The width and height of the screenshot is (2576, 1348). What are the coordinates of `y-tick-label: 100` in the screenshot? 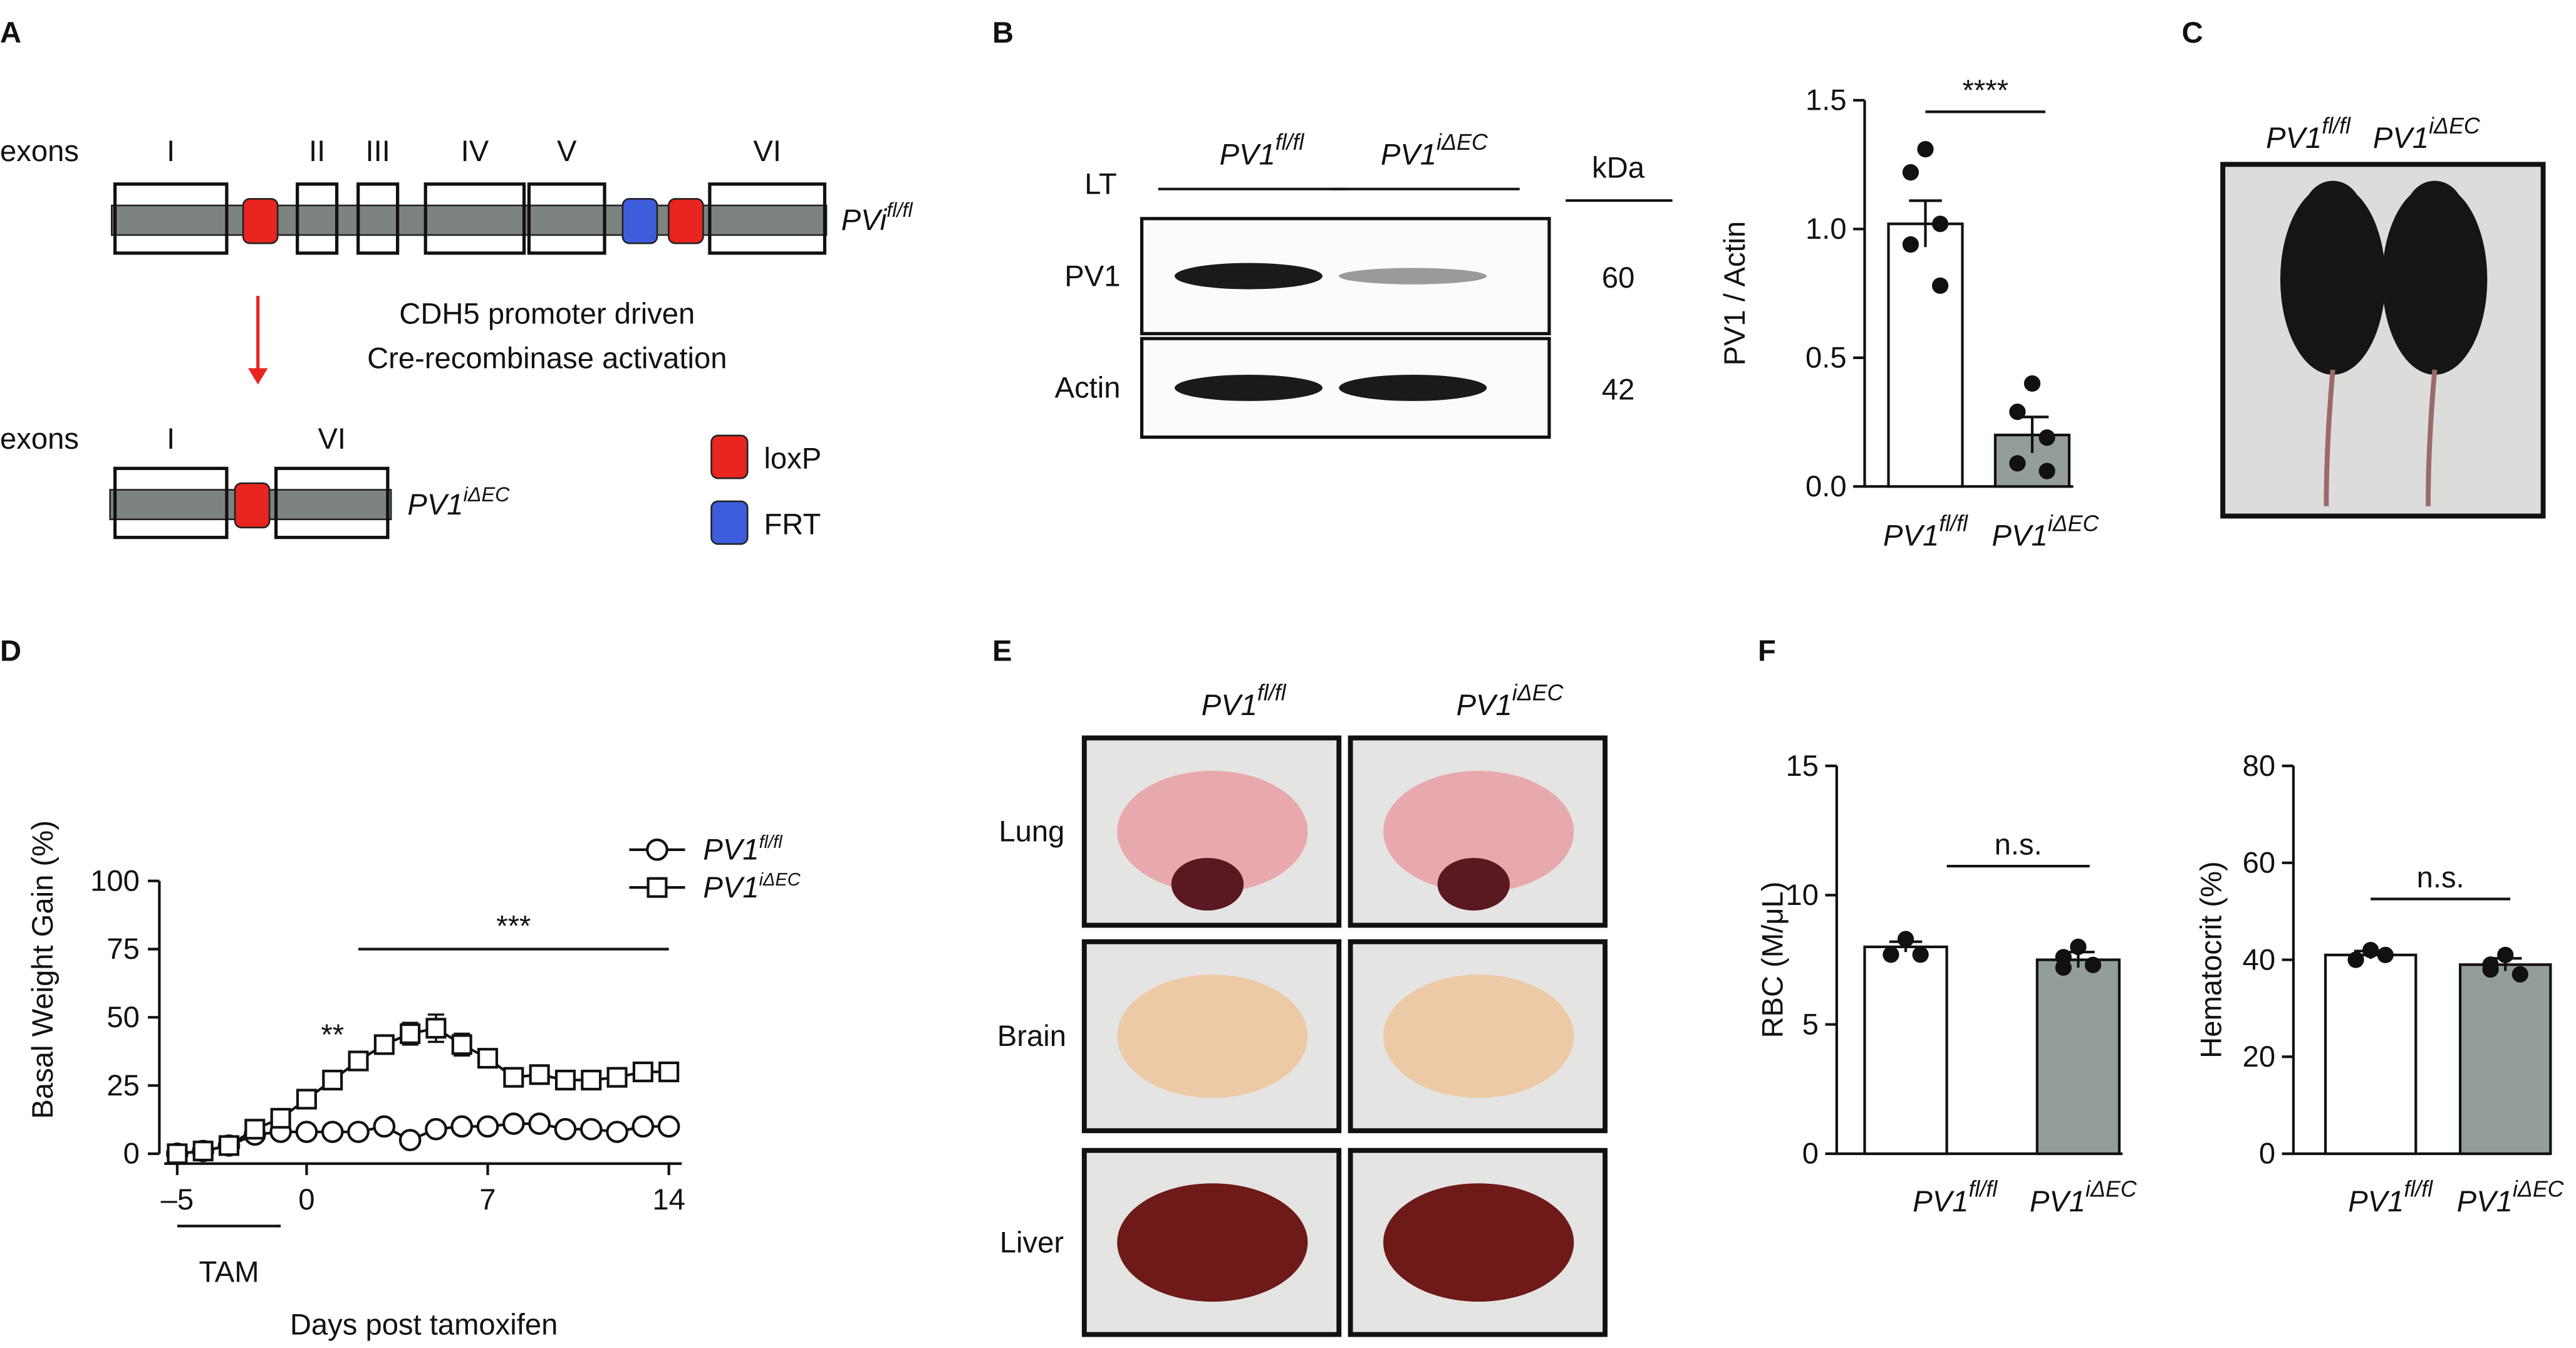 It's located at (115, 880).